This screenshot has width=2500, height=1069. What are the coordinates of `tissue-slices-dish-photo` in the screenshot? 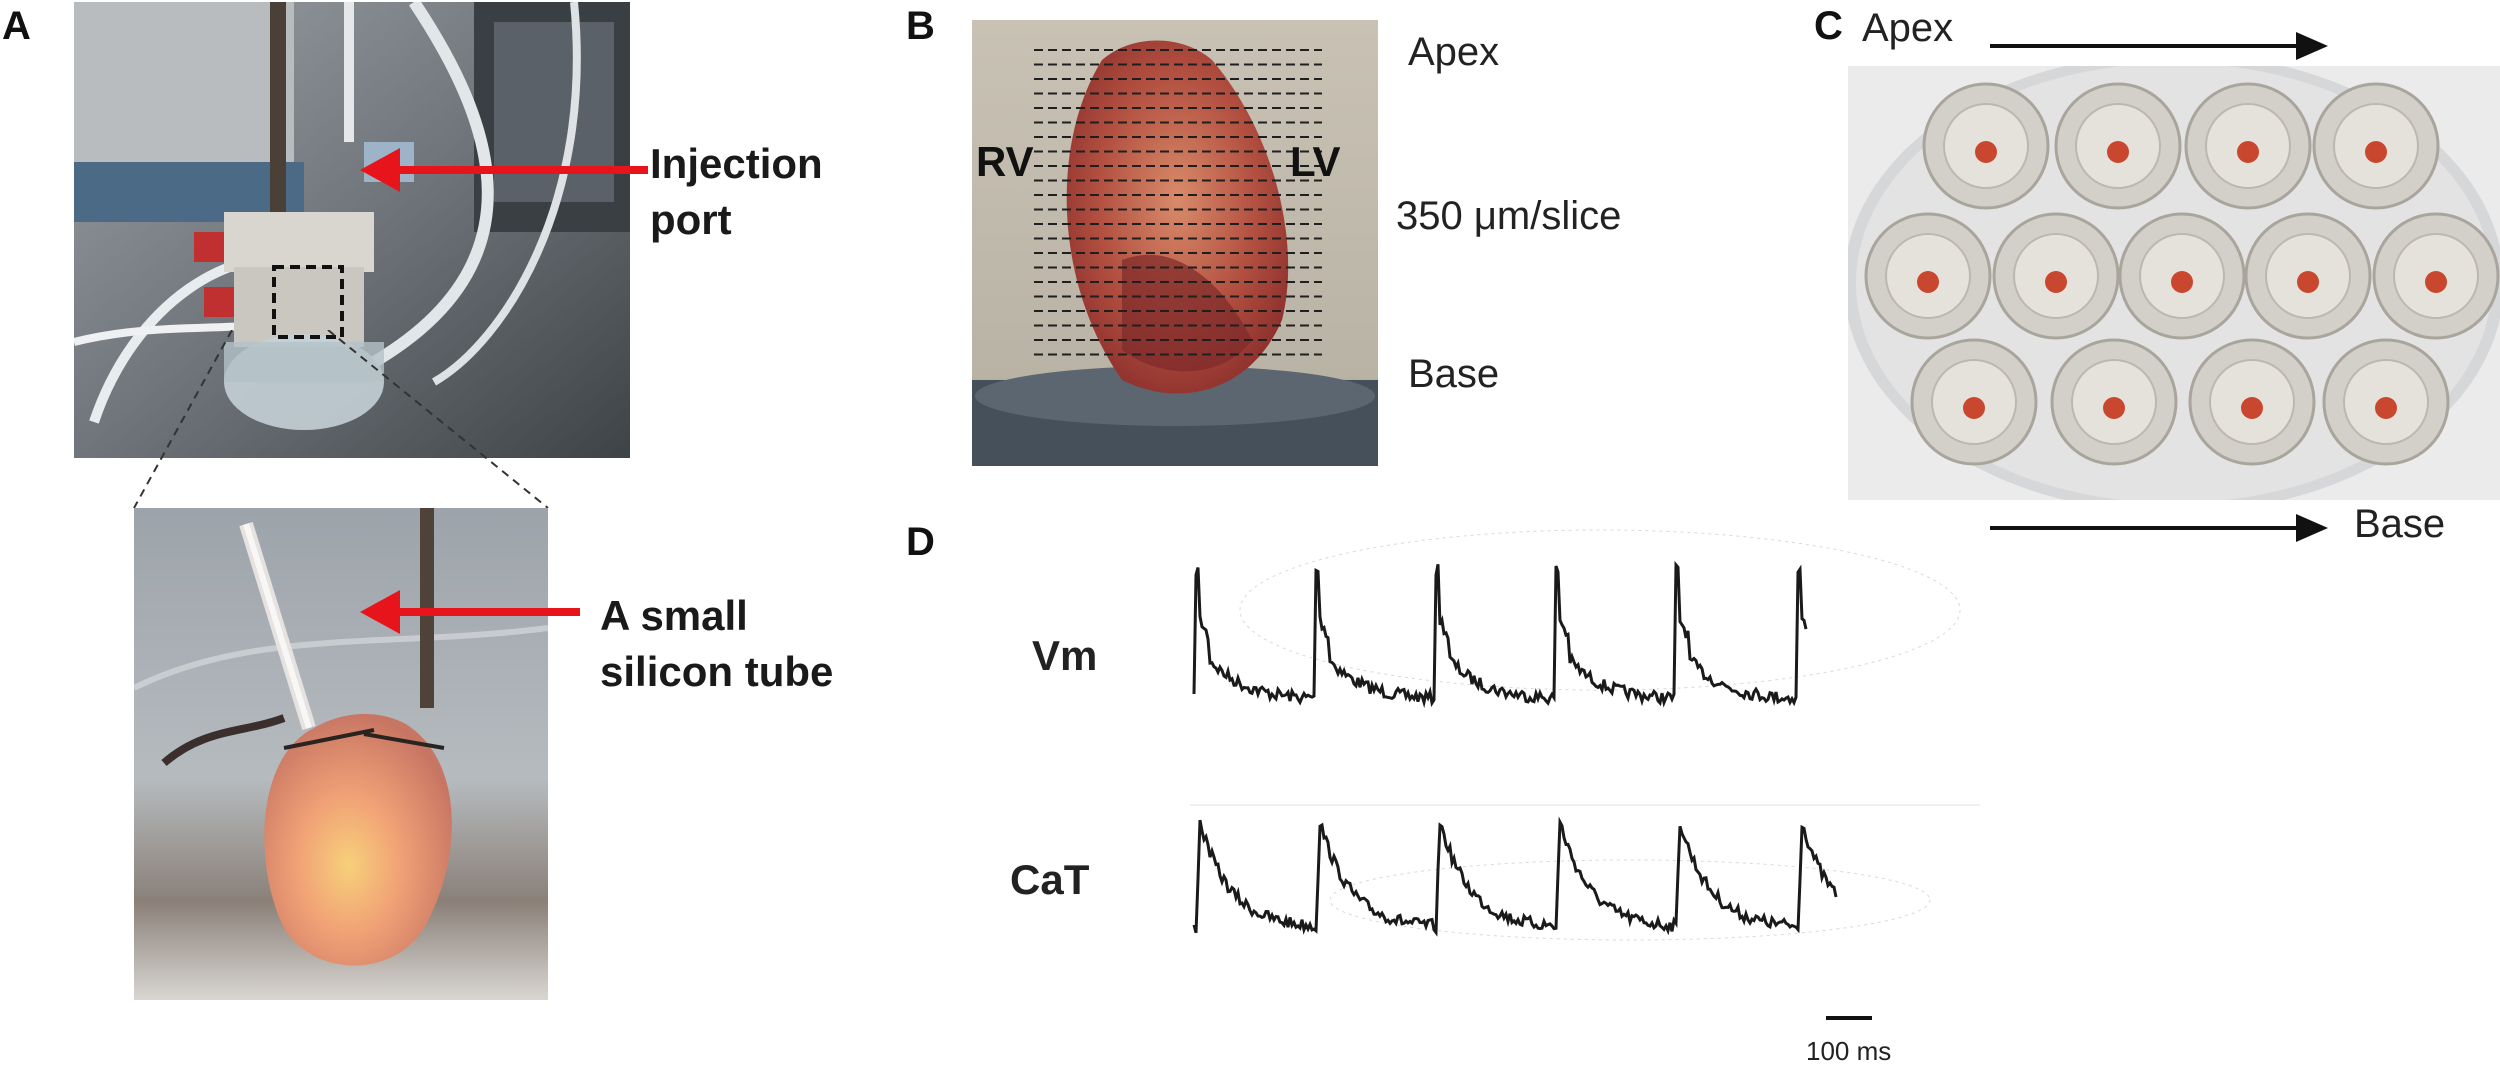 It's located at (2174, 283).